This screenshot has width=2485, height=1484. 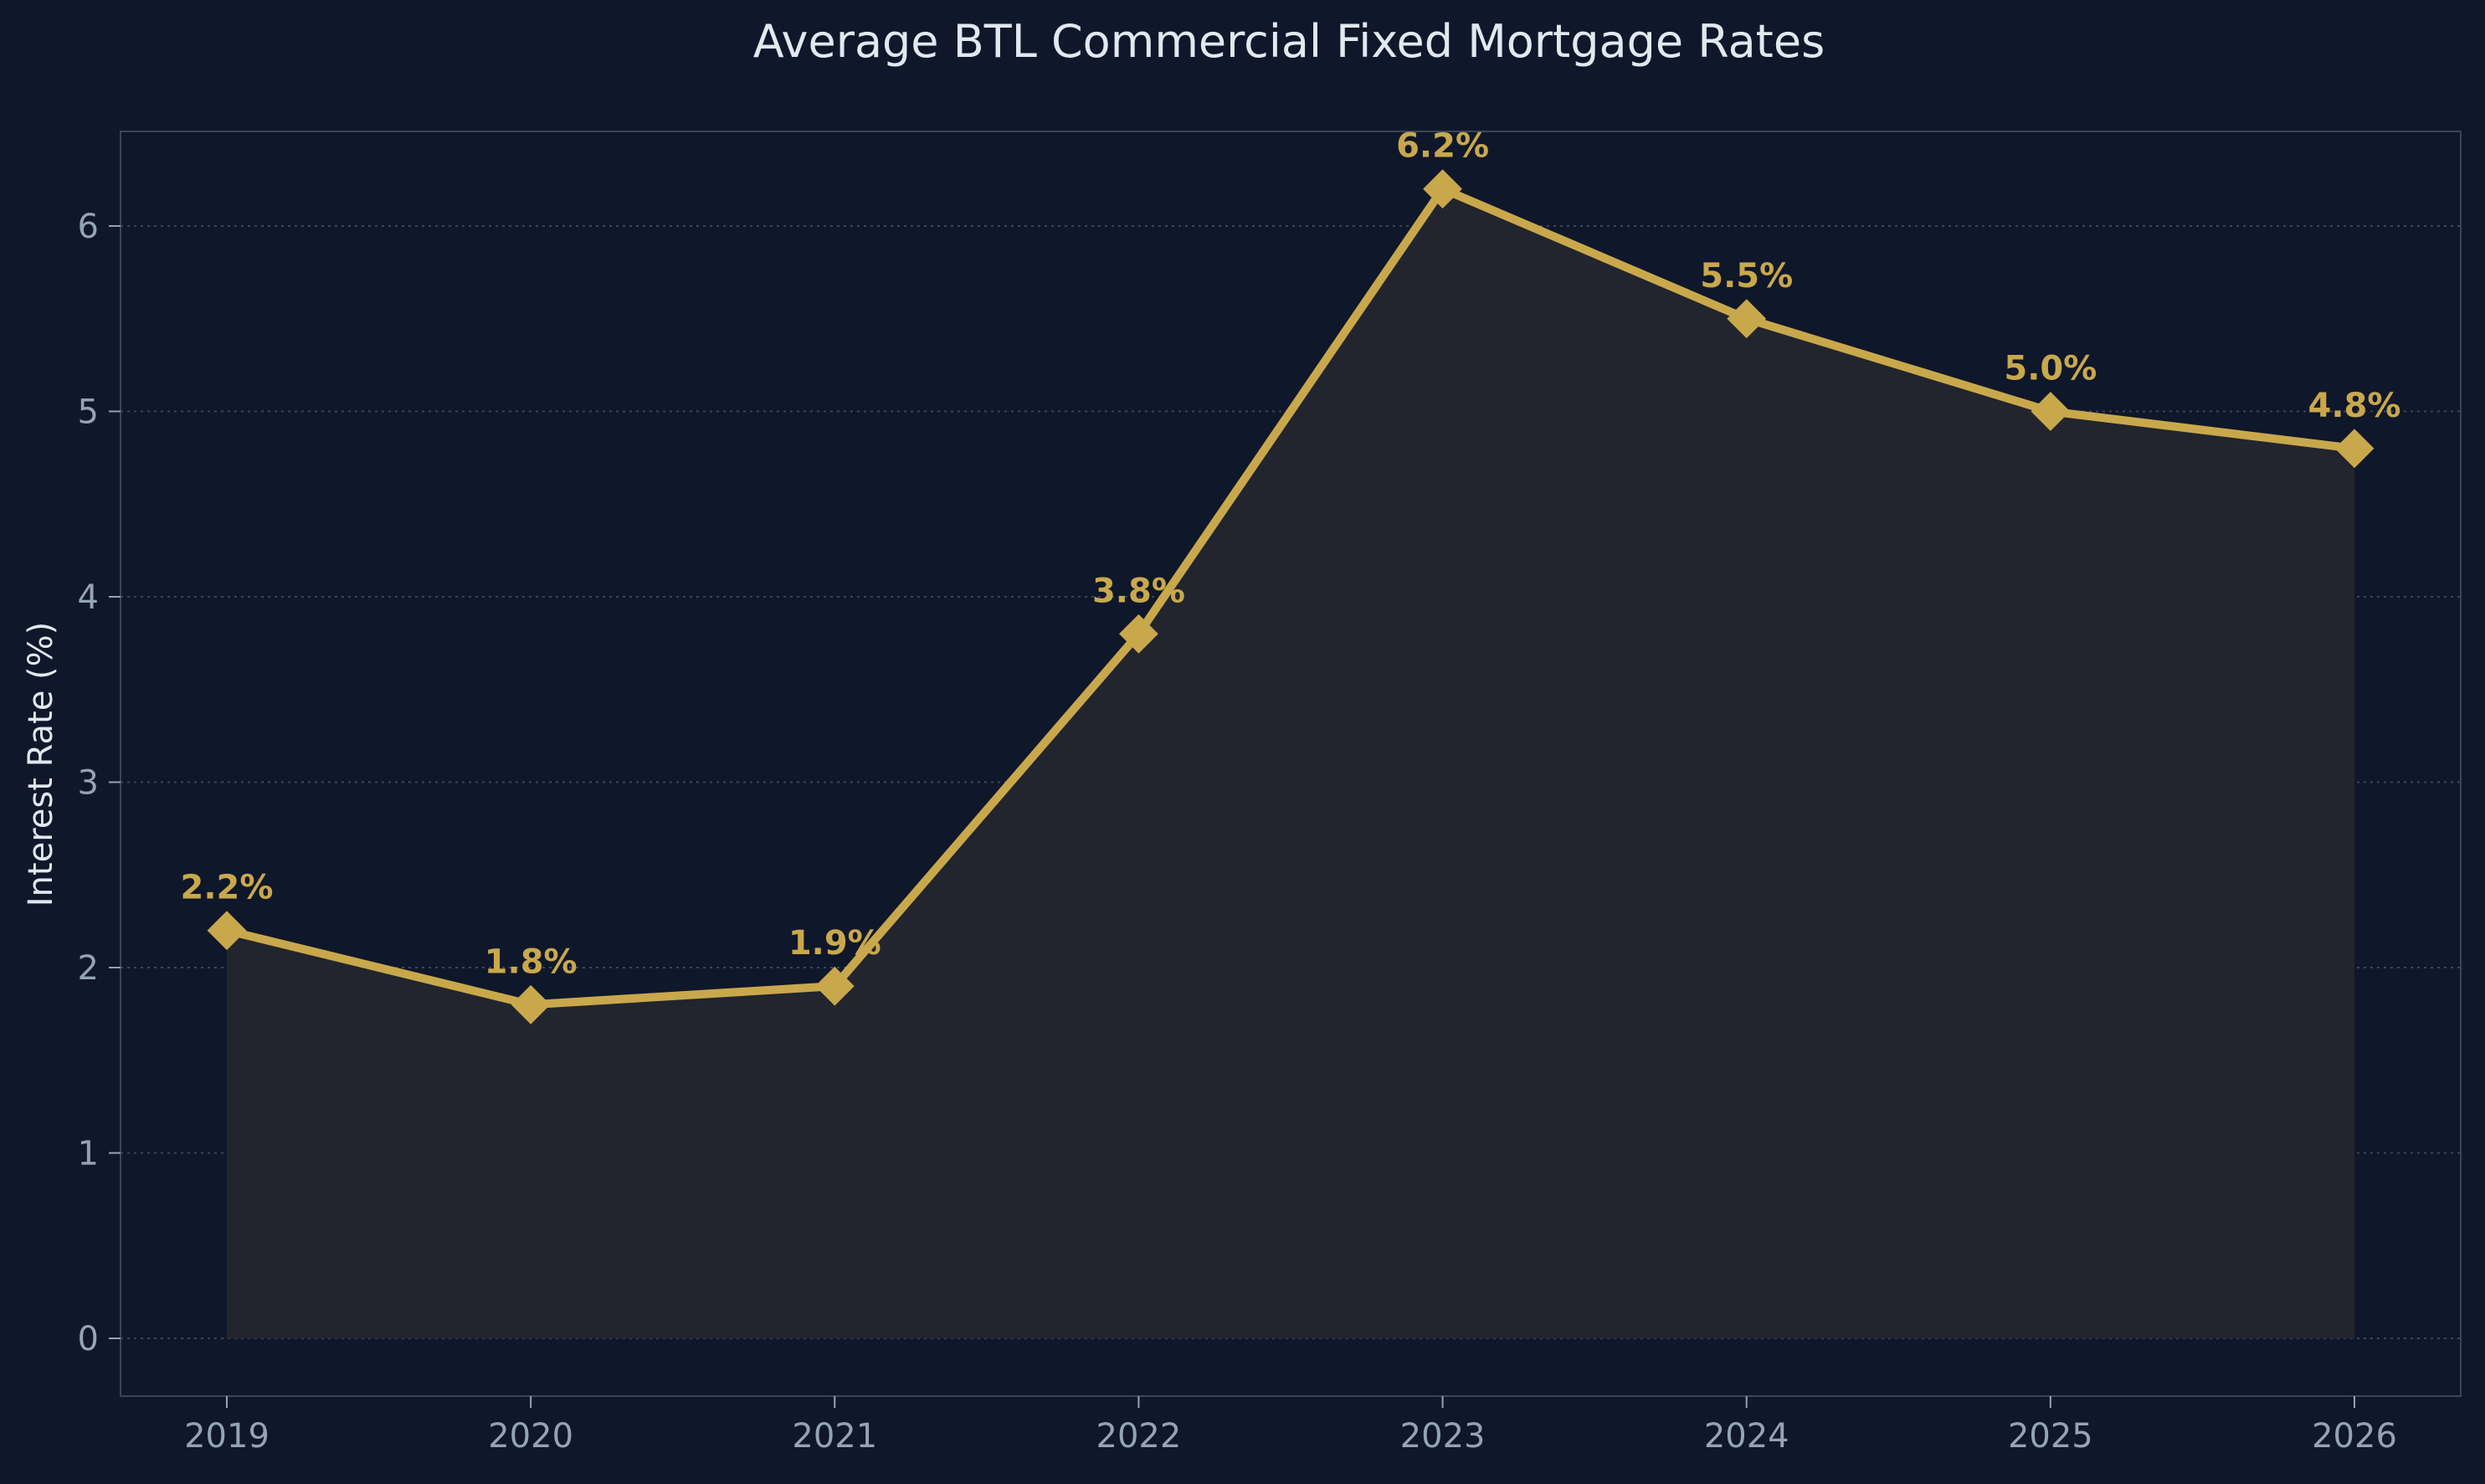 What do you see at coordinates (1746, 276) in the screenshot?
I see `data-label: 5.5%` at bounding box center [1746, 276].